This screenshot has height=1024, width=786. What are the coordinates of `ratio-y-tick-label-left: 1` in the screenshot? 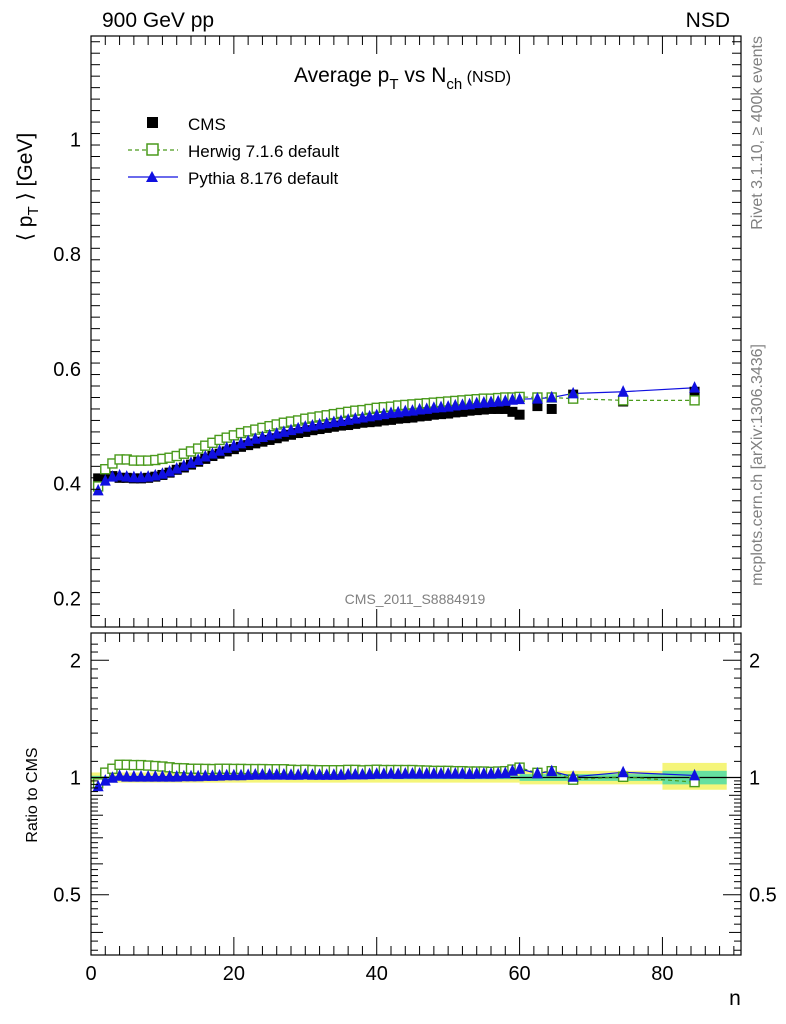 It's located at (75, 778).